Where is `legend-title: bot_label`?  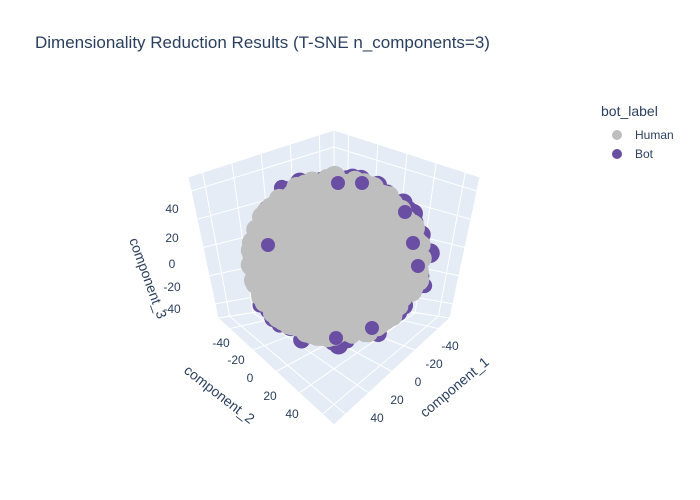
legend-title: bot_label is located at coordinates (629, 111).